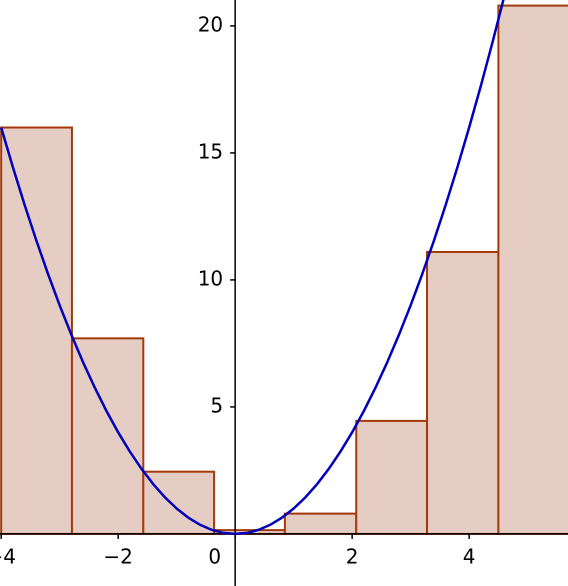 Image resolution: width=568 pixels, height=586 pixels. What do you see at coordinates (352, 556) in the screenshot?
I see `x-tick-label: 2` at bounding box center [352, 556].